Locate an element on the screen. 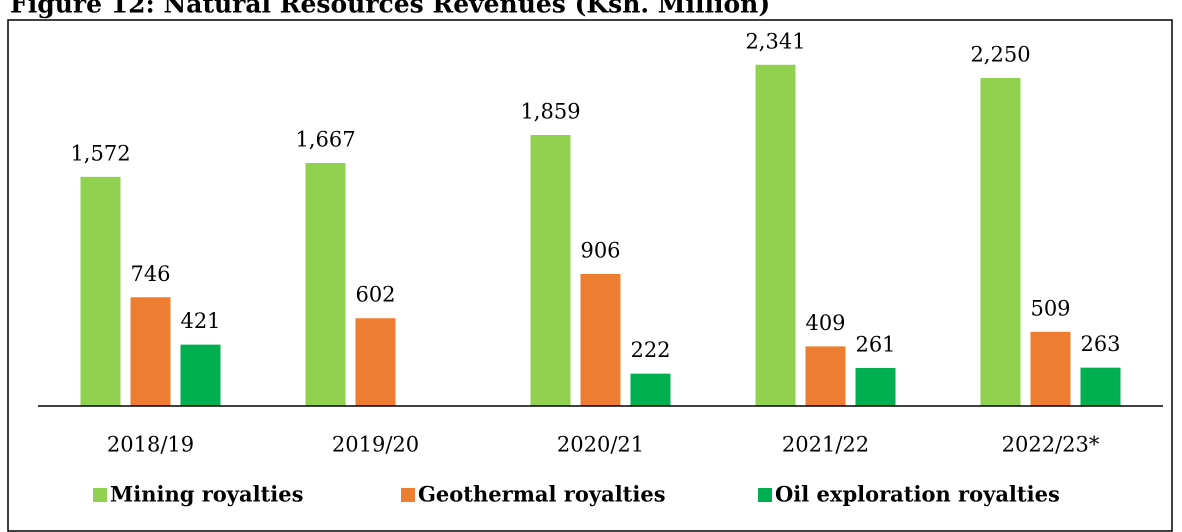  x-tick-label: 2022/23* is located at coordinates (1051, 445).